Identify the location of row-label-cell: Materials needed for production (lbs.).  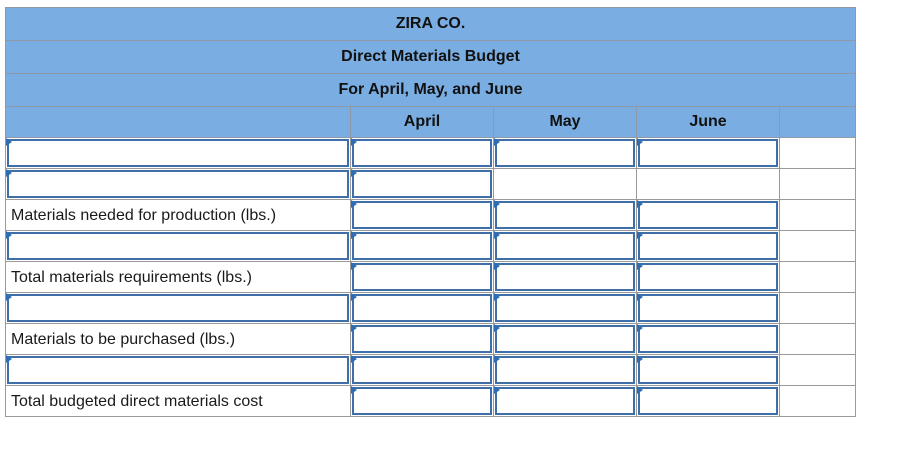
(178, 215).